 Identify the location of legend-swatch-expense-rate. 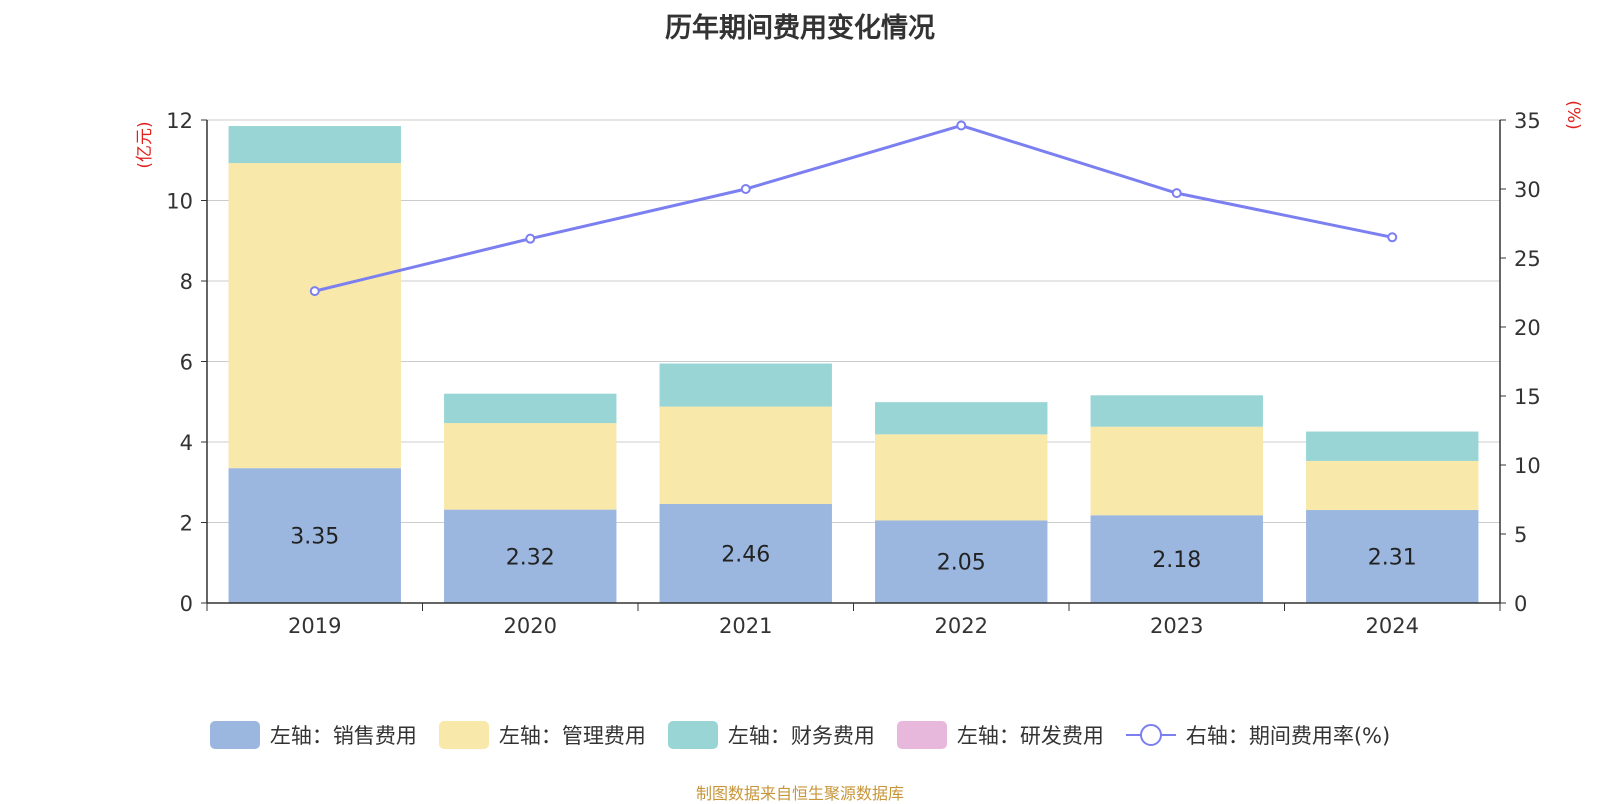
(1150, 735).